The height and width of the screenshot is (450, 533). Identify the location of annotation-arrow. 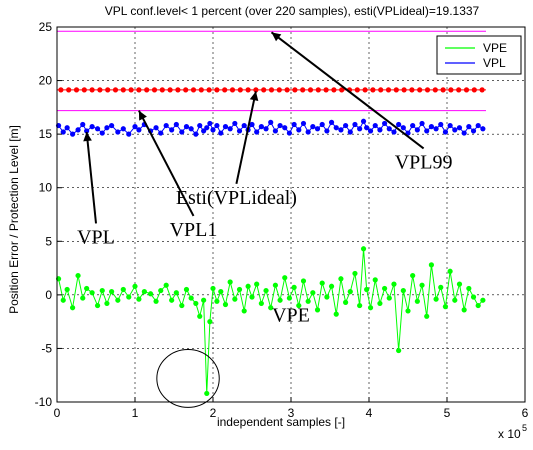
(166, 163).